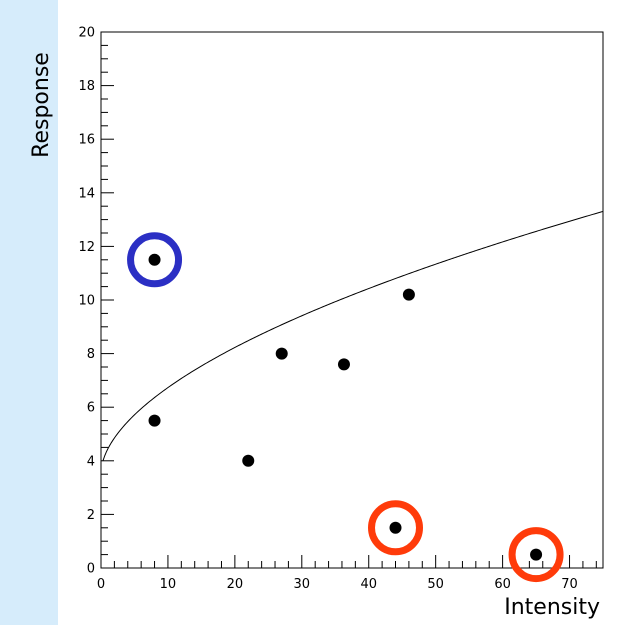 This screenshot has width=643, height=625. Describe the element at coordinates (41, 105) in the screenshot. I see `y-axis-label: Response` at that location.